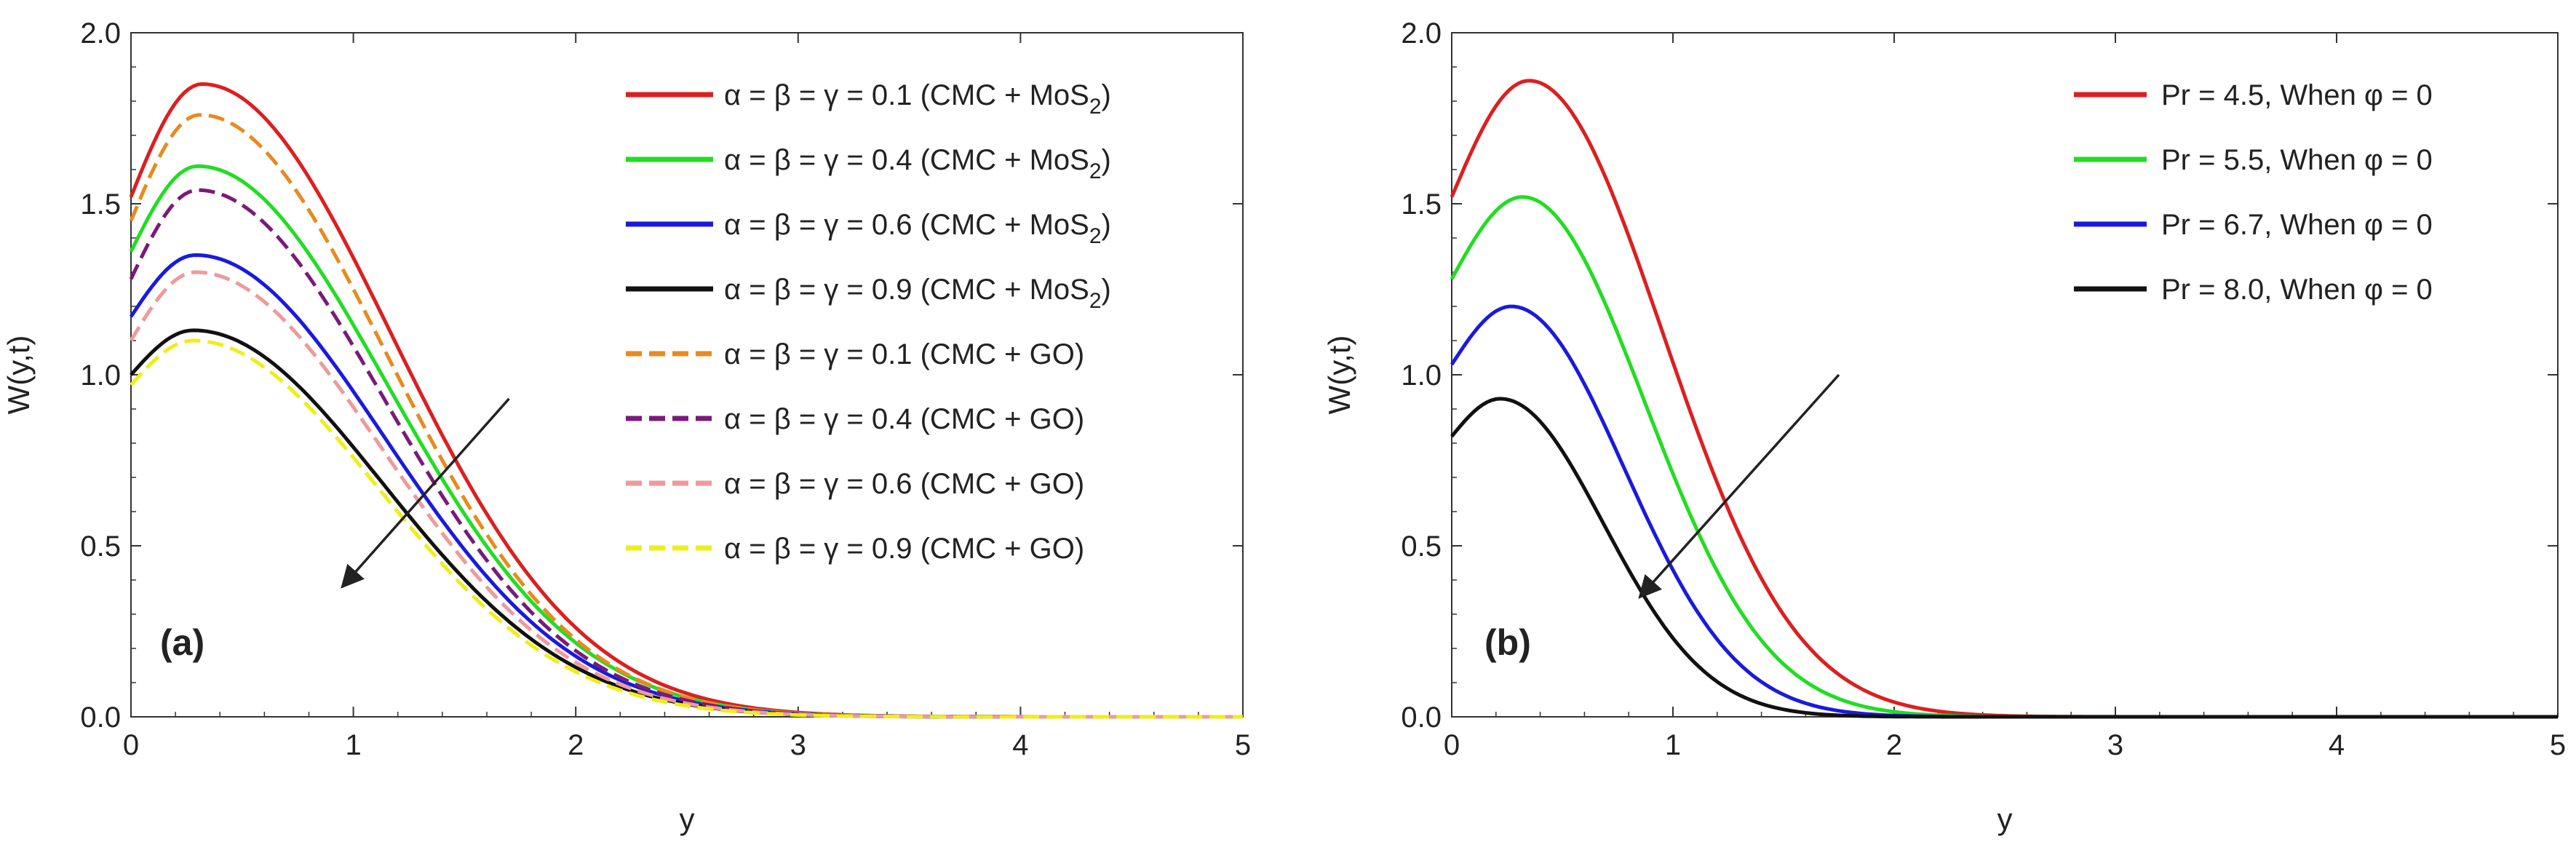  I want to click on legend-label-text: α = β = γ = 0.1 (CMC + GO), so click(904, 354).